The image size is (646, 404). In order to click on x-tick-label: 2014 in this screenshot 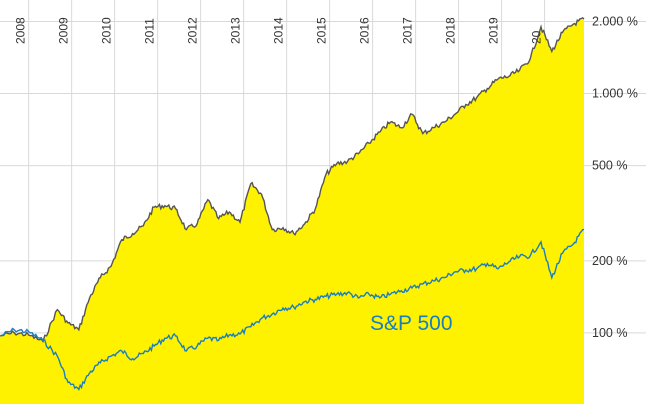, I will do `click(279, 30)`.